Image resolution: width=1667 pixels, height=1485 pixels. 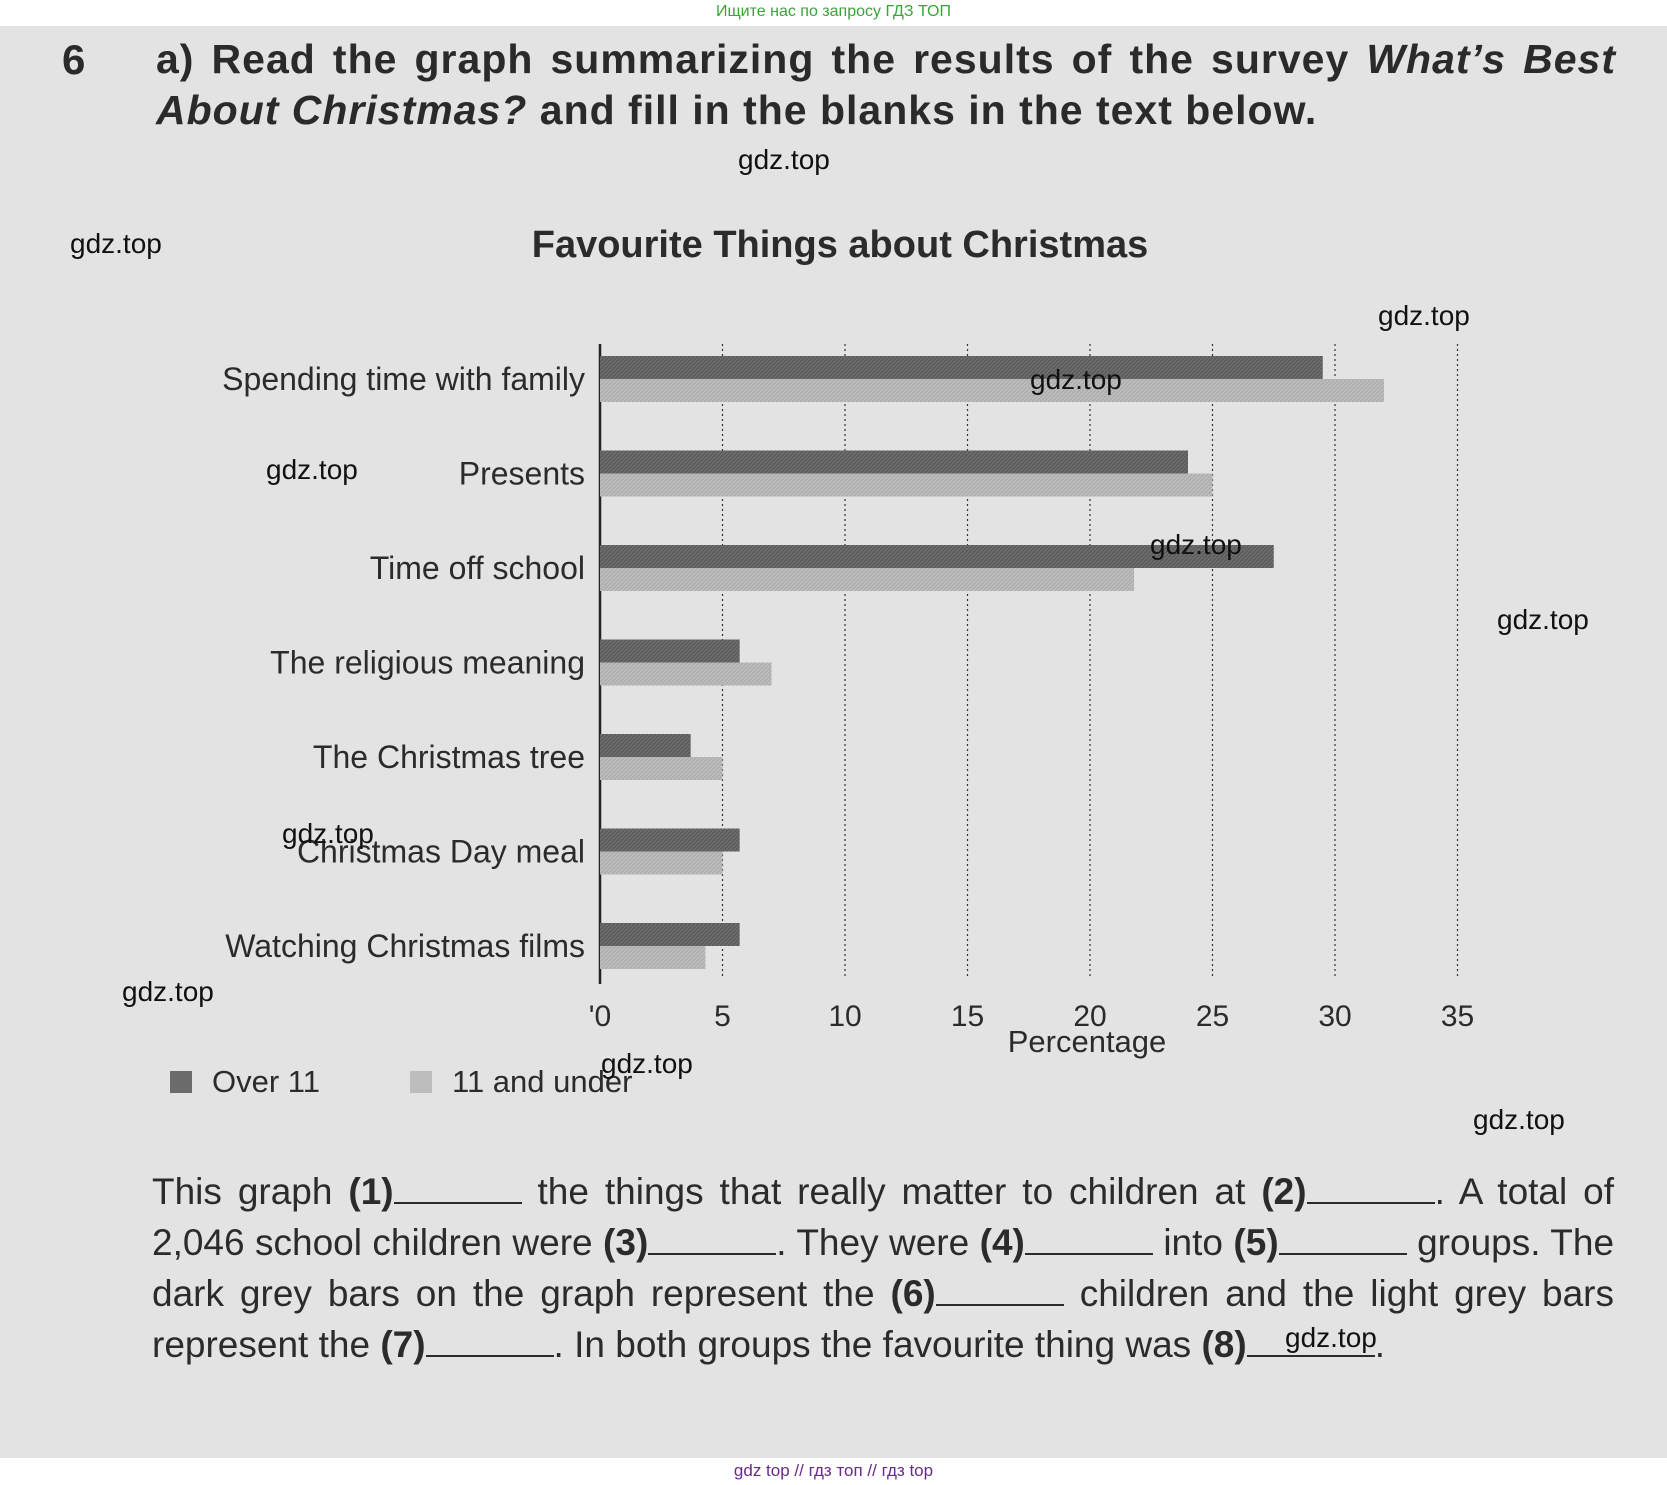 I want to click on category-label: The Christmas tree, so click(x=449, y=757).